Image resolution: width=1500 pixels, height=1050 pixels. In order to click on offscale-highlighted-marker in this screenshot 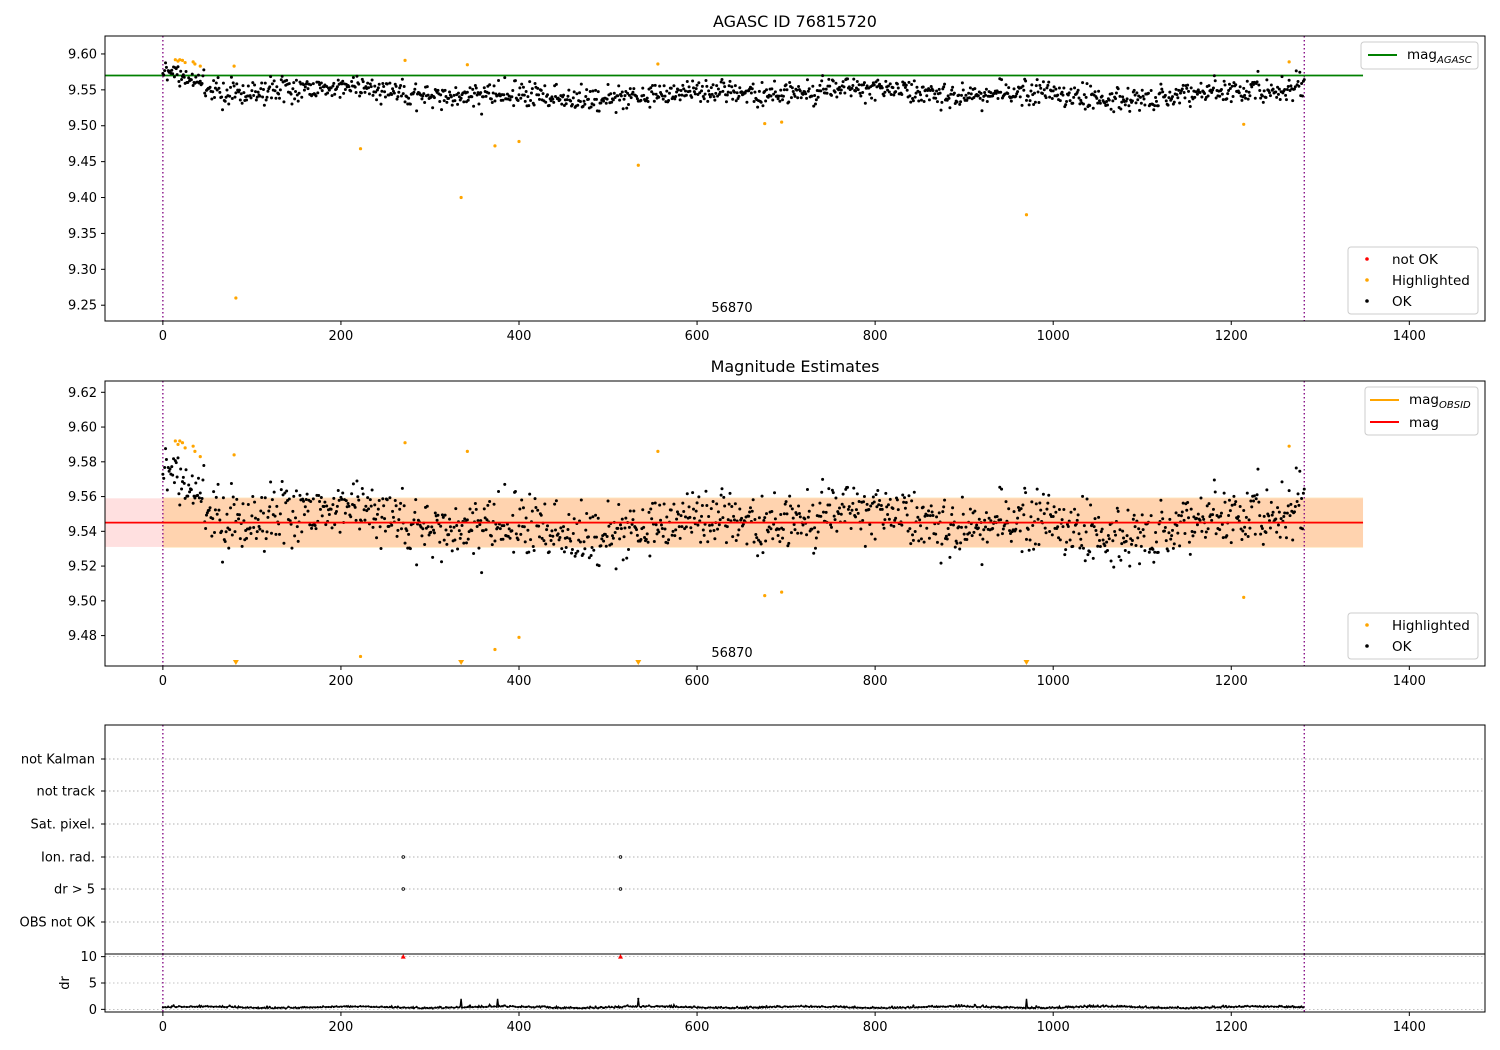, I will do `click(638, 662)`.